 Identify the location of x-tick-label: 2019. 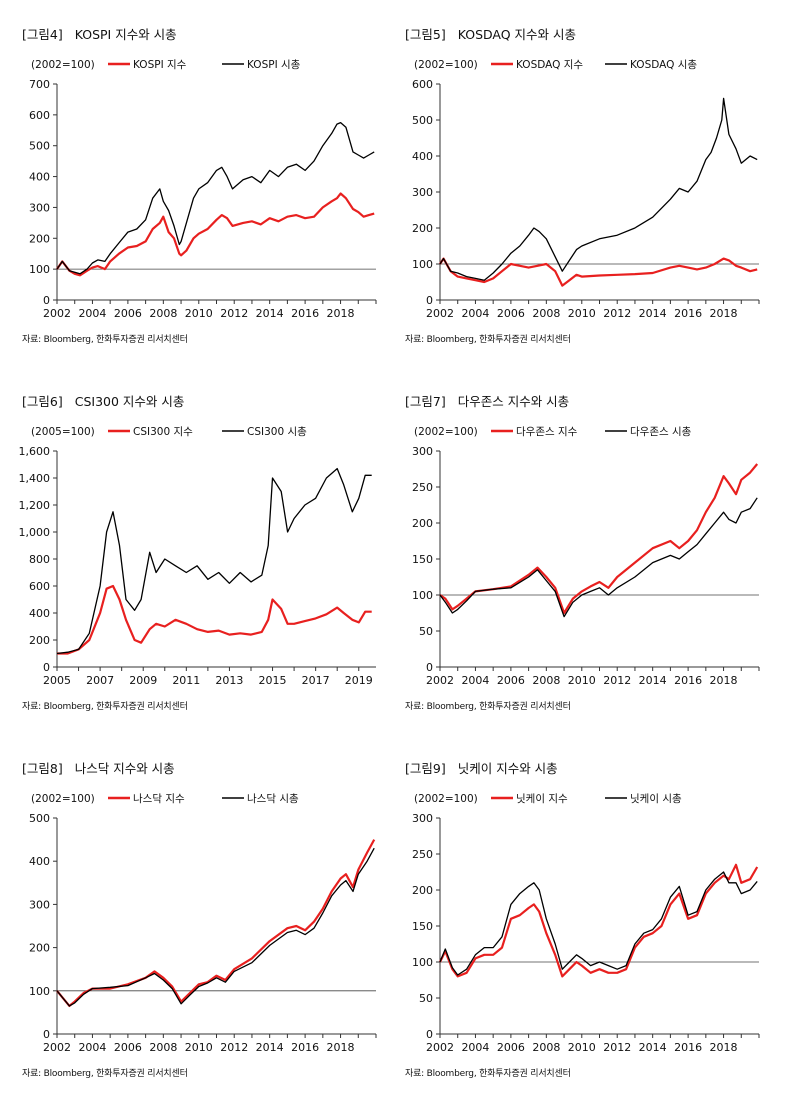
(359, 680).